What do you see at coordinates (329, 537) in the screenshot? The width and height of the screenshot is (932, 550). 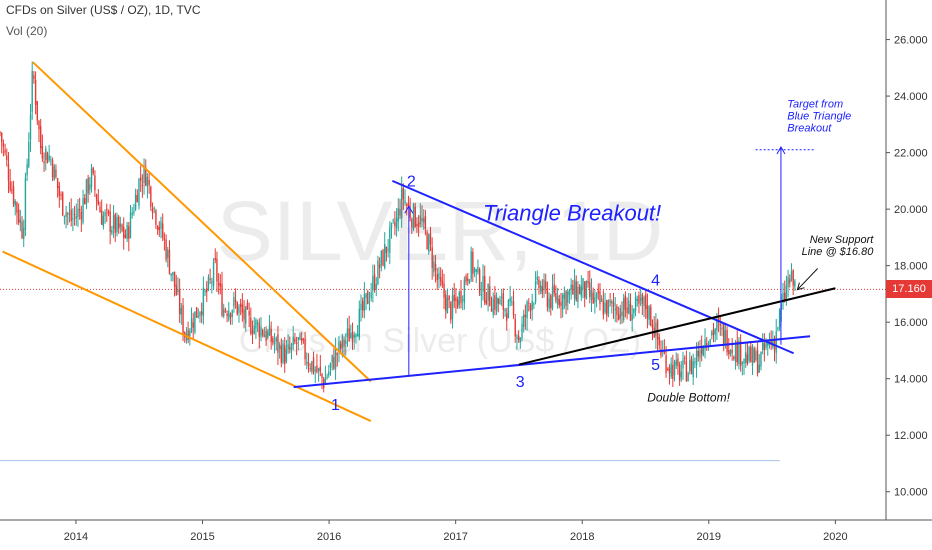 I see `x-tick-label: 2016` at bounding box center [329, 537].